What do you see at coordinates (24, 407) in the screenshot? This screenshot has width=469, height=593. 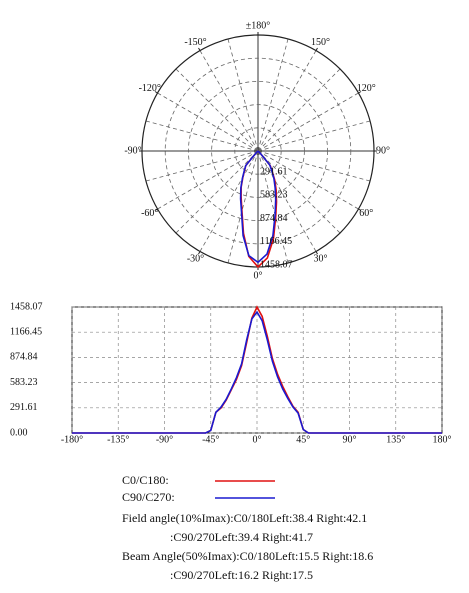 I see `y-tick-label: 291.61` at bounding box center [24, 407].